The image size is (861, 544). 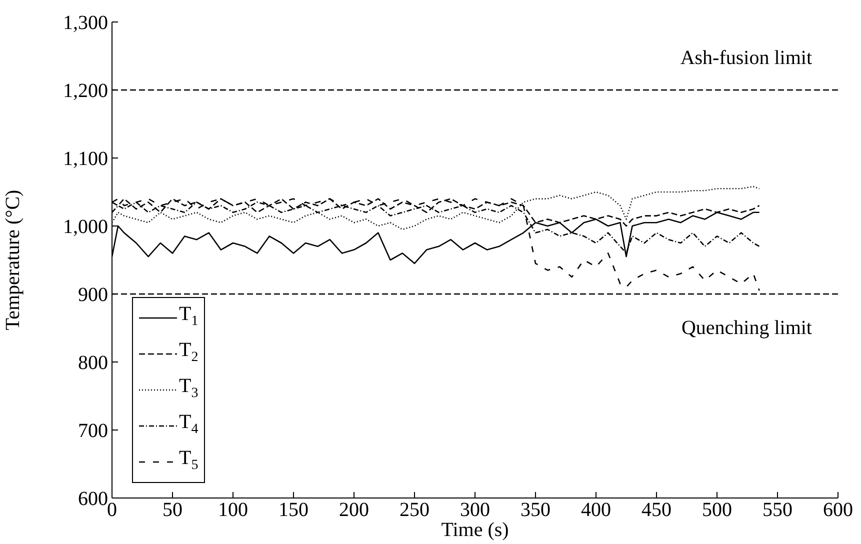 What do you see at coordinates (188, 316) in the screenshot?
I see `legend-label: T$_{1}$` at bounding box center [188, 316].